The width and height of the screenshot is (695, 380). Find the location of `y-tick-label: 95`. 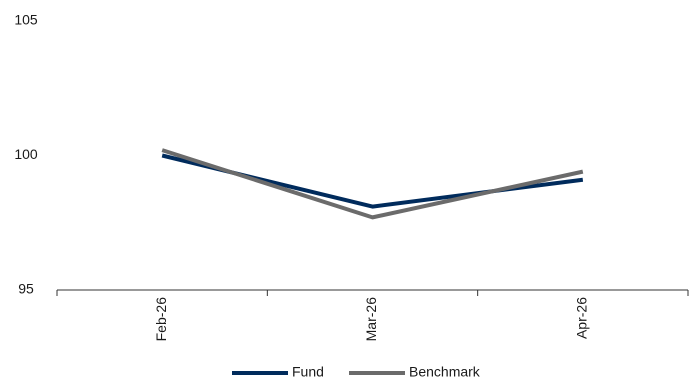

y-tick-label: 95 is located at coordinates (26, 289).